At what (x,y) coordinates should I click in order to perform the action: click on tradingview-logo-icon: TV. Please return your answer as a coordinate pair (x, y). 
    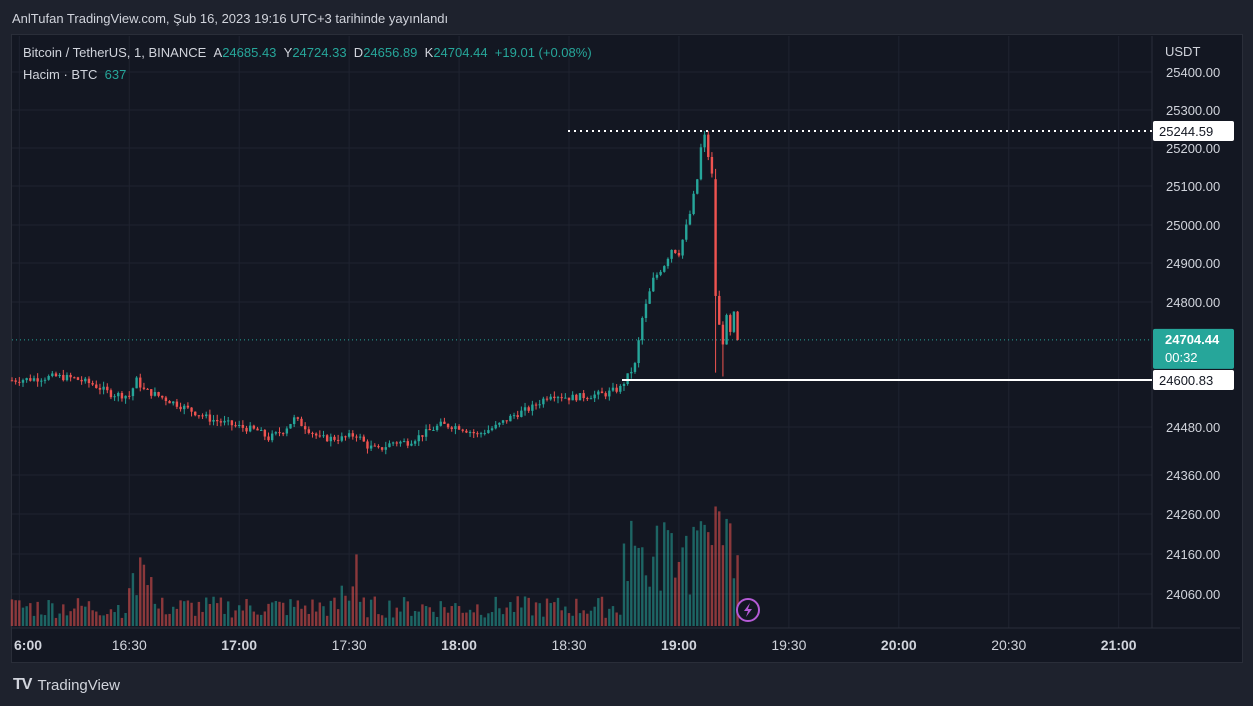
    Looking at the image, I should click on (22, 684).